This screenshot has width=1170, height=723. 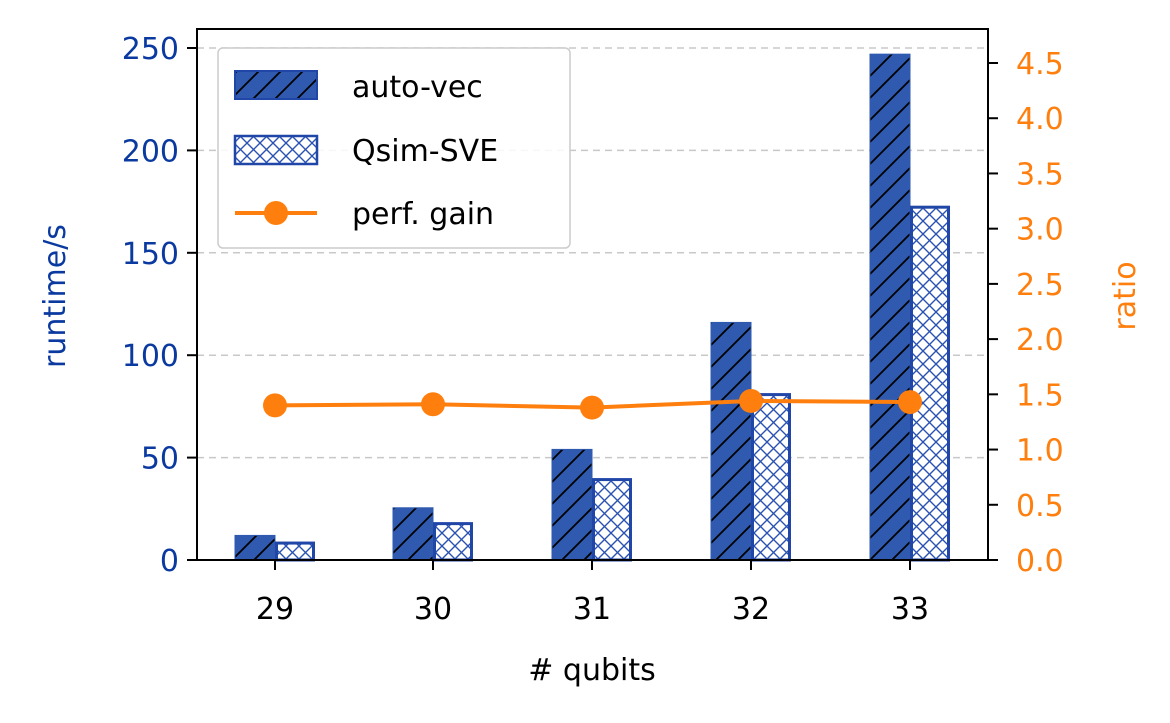 What do you see at coordinates (1040, 340) in the screenshot?
I see `y2-tick-label: 2.0` at bounding box center [1040, 340].